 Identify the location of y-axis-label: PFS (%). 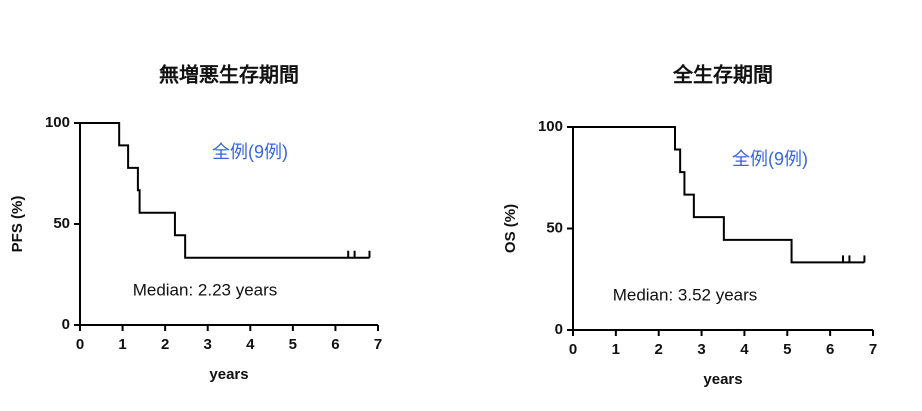
(17, 224).